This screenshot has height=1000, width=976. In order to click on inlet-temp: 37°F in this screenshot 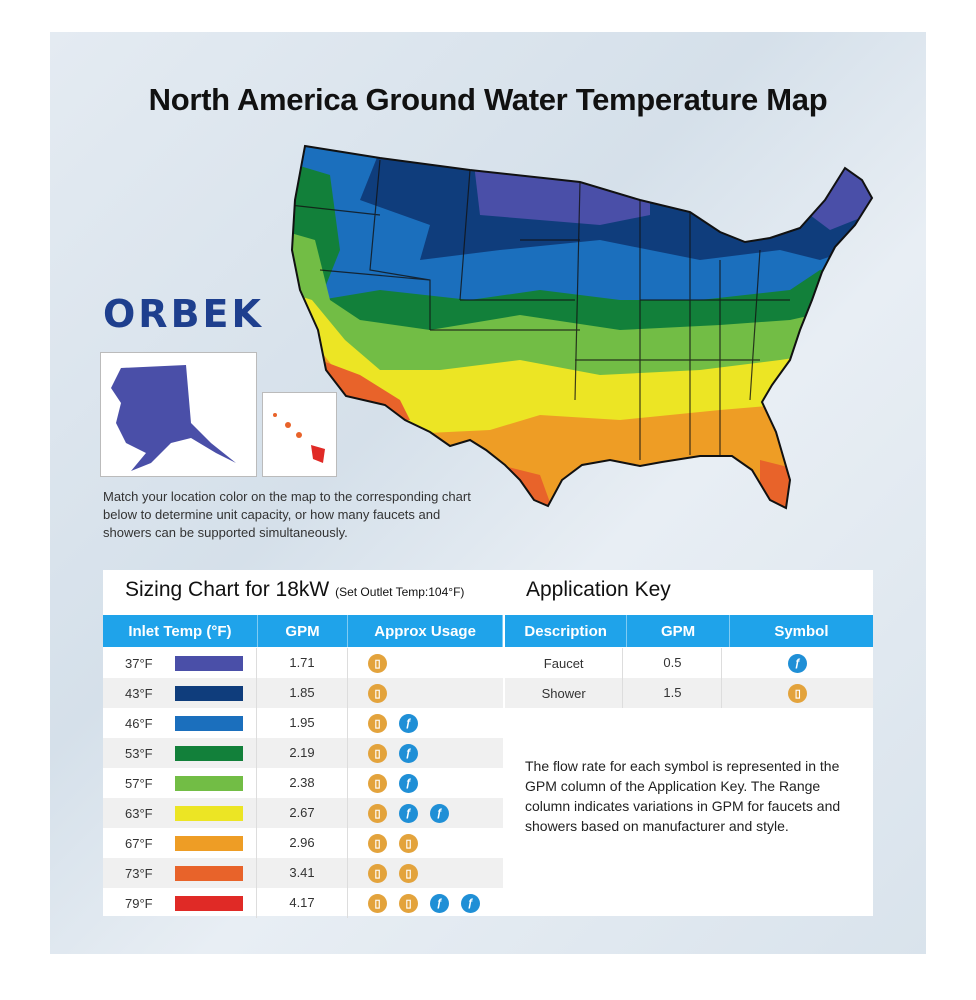, I will do `click(139, 663)`.